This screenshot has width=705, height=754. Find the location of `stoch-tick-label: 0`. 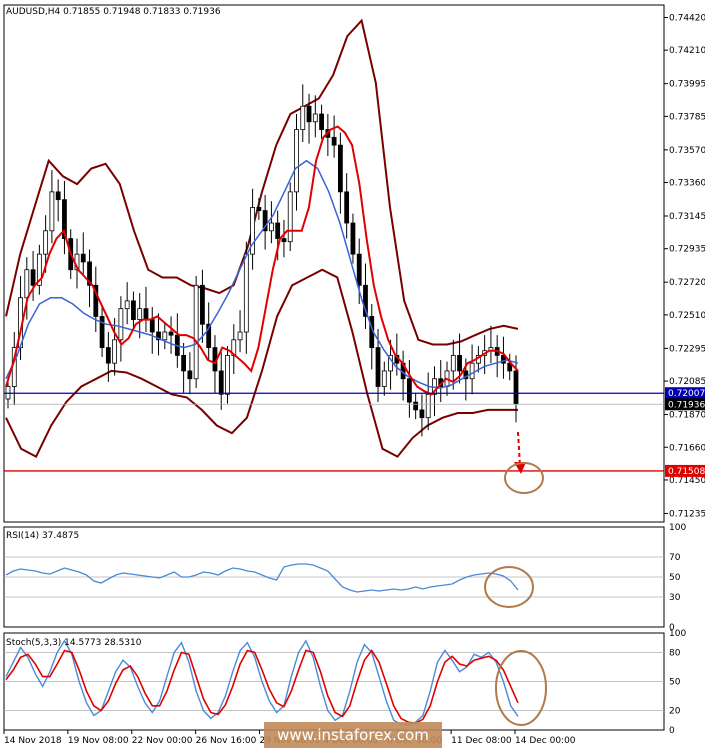

stoch-tick-label: 0 is located at coordinates (672, 731).